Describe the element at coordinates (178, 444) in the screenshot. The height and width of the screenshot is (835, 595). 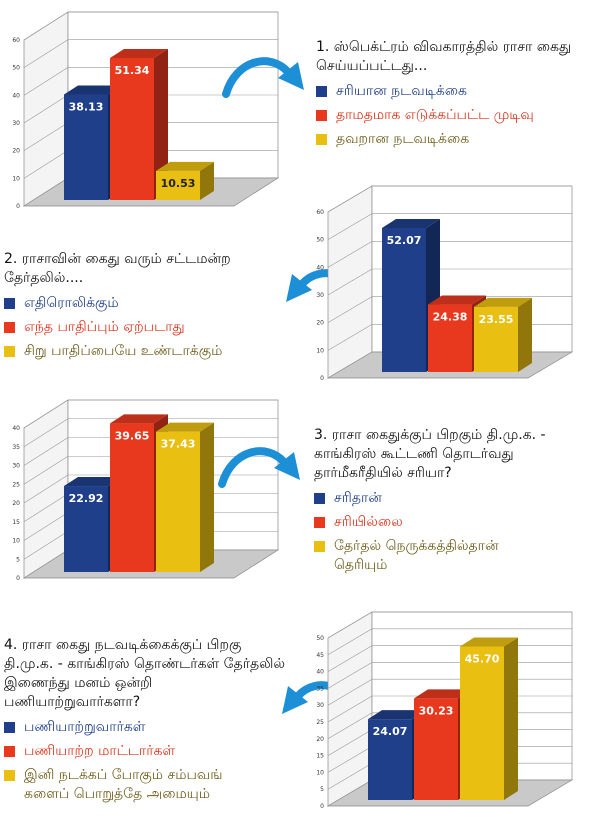
I see `bar-value-label: 37.43` at that location.